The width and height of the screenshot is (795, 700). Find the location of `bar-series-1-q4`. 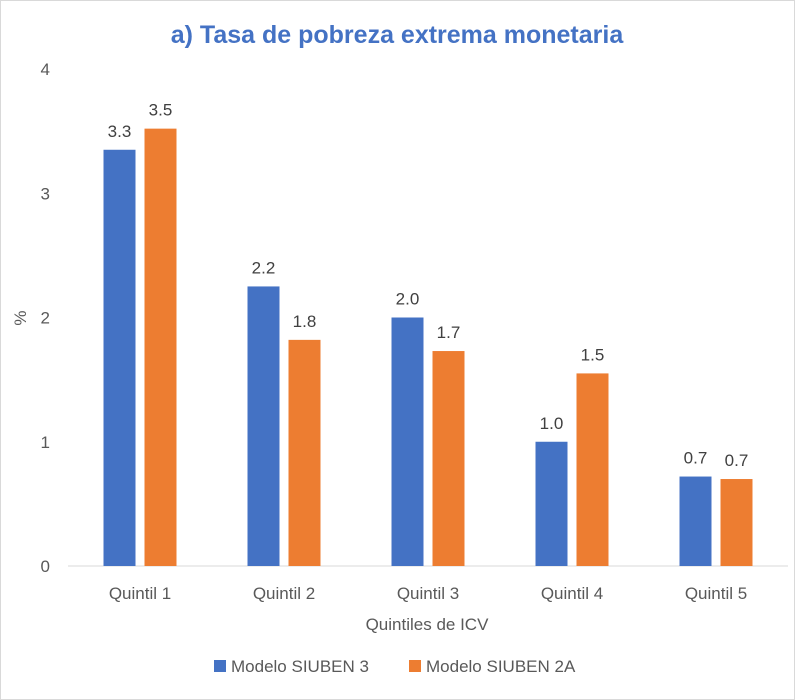

bar-series-1-q4 is located at coordinates (551, 503).